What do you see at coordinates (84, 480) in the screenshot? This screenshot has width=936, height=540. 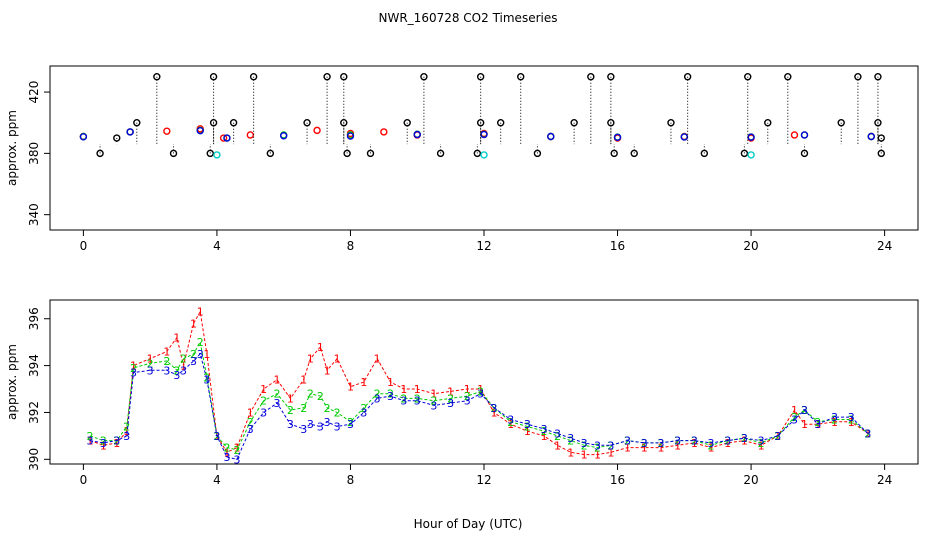 I see `x-tick-label: 0` at bounding box center [84, 480].